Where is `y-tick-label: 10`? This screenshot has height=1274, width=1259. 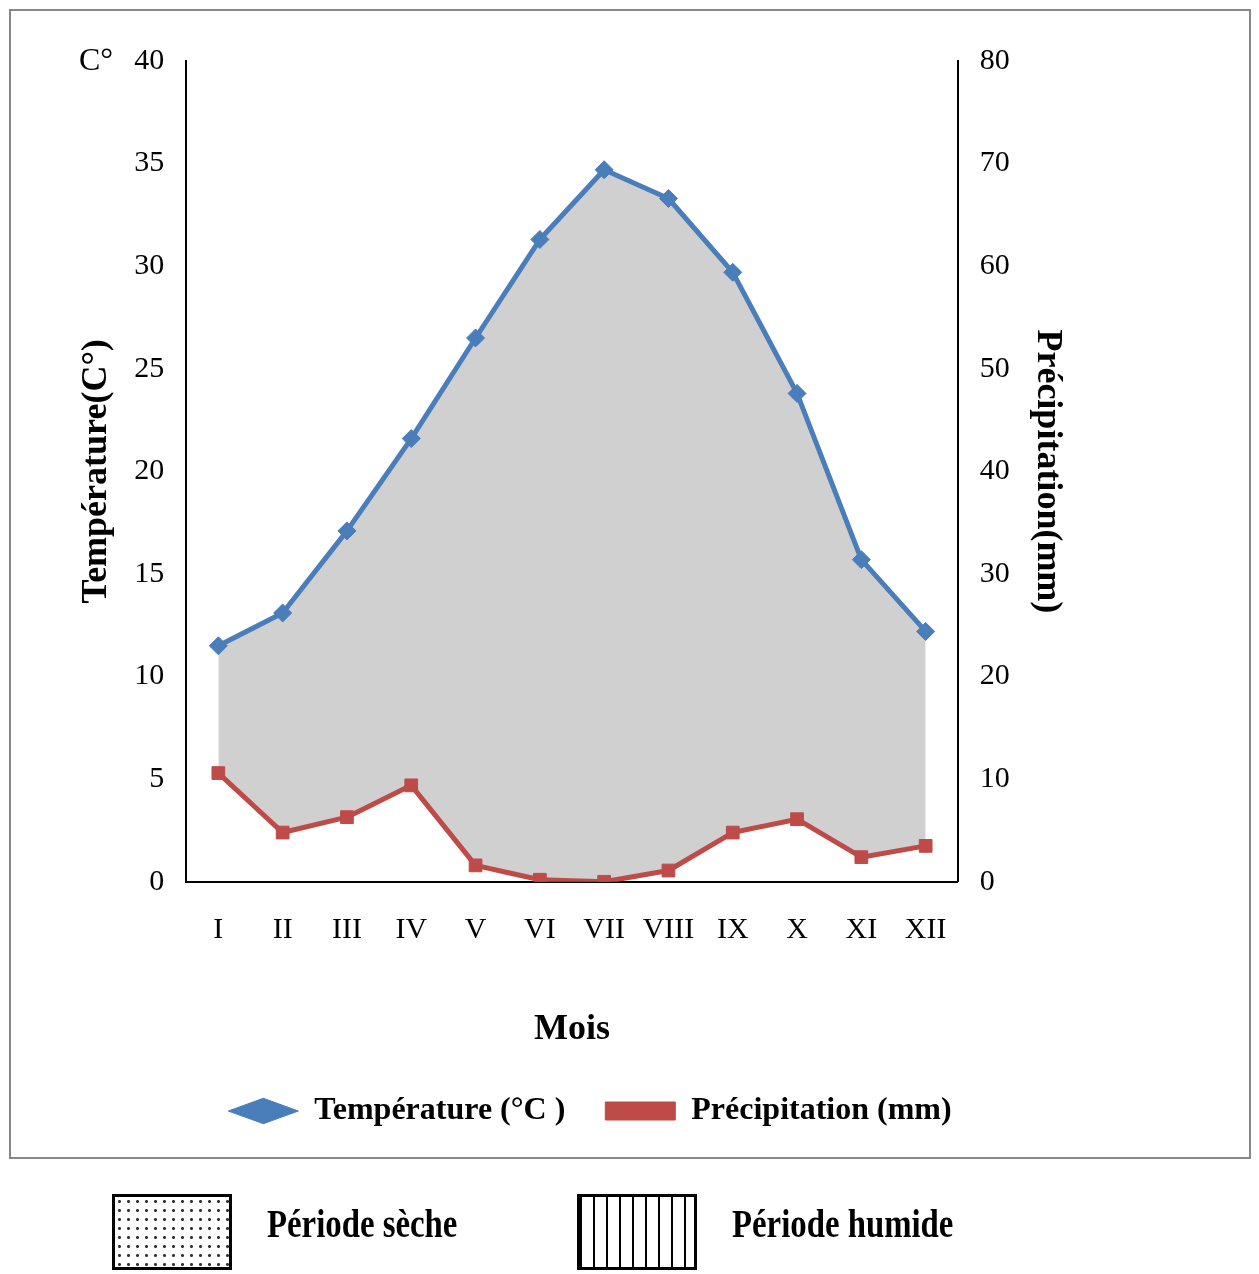
y-tick-label: 10 is located at coordinates (149, 674).